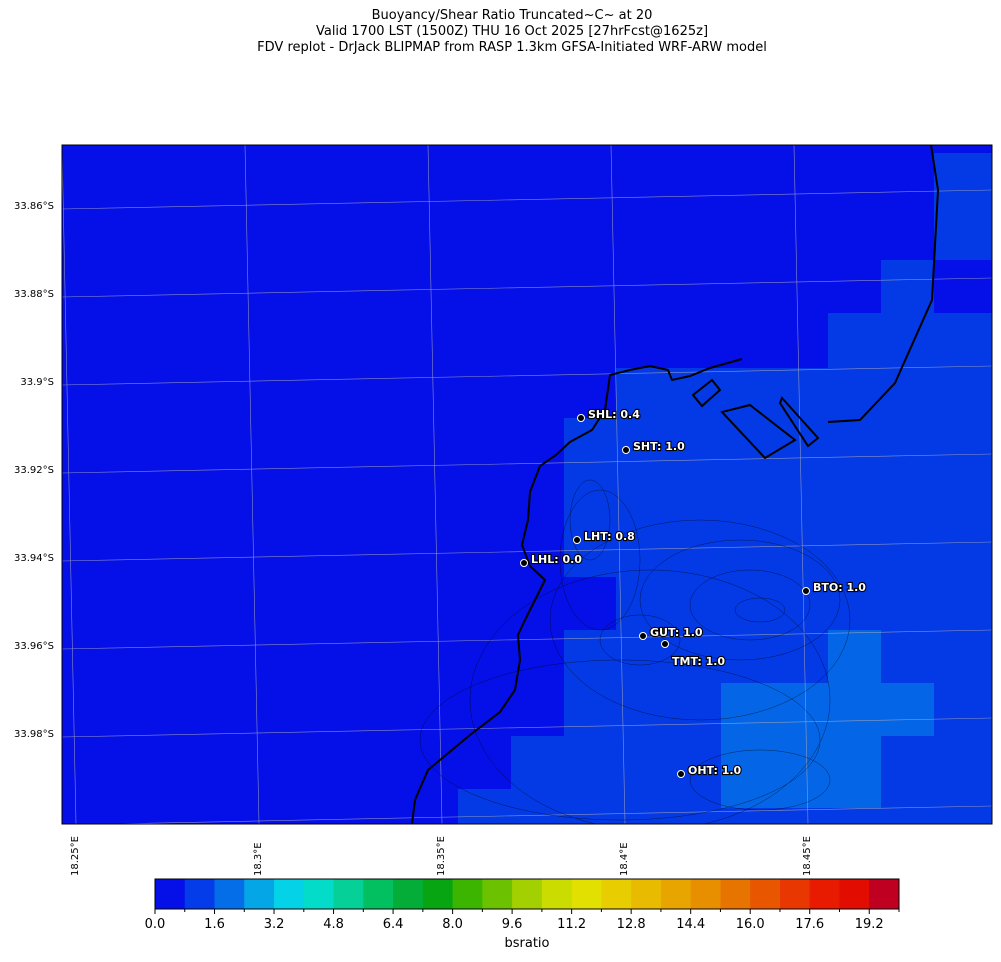 This screenshot has height=962, width=1001. I want to click on station-marker: GUT: 1.0, so click(671, 632).